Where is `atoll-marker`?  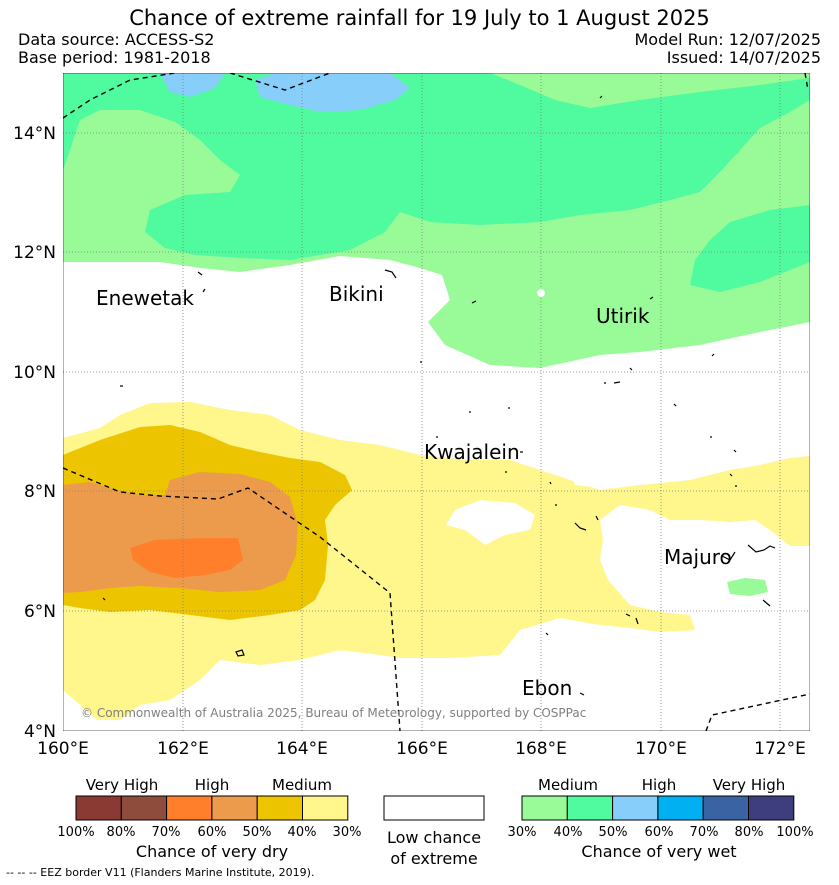
atoll-marker is located at coordinates (541, 293).